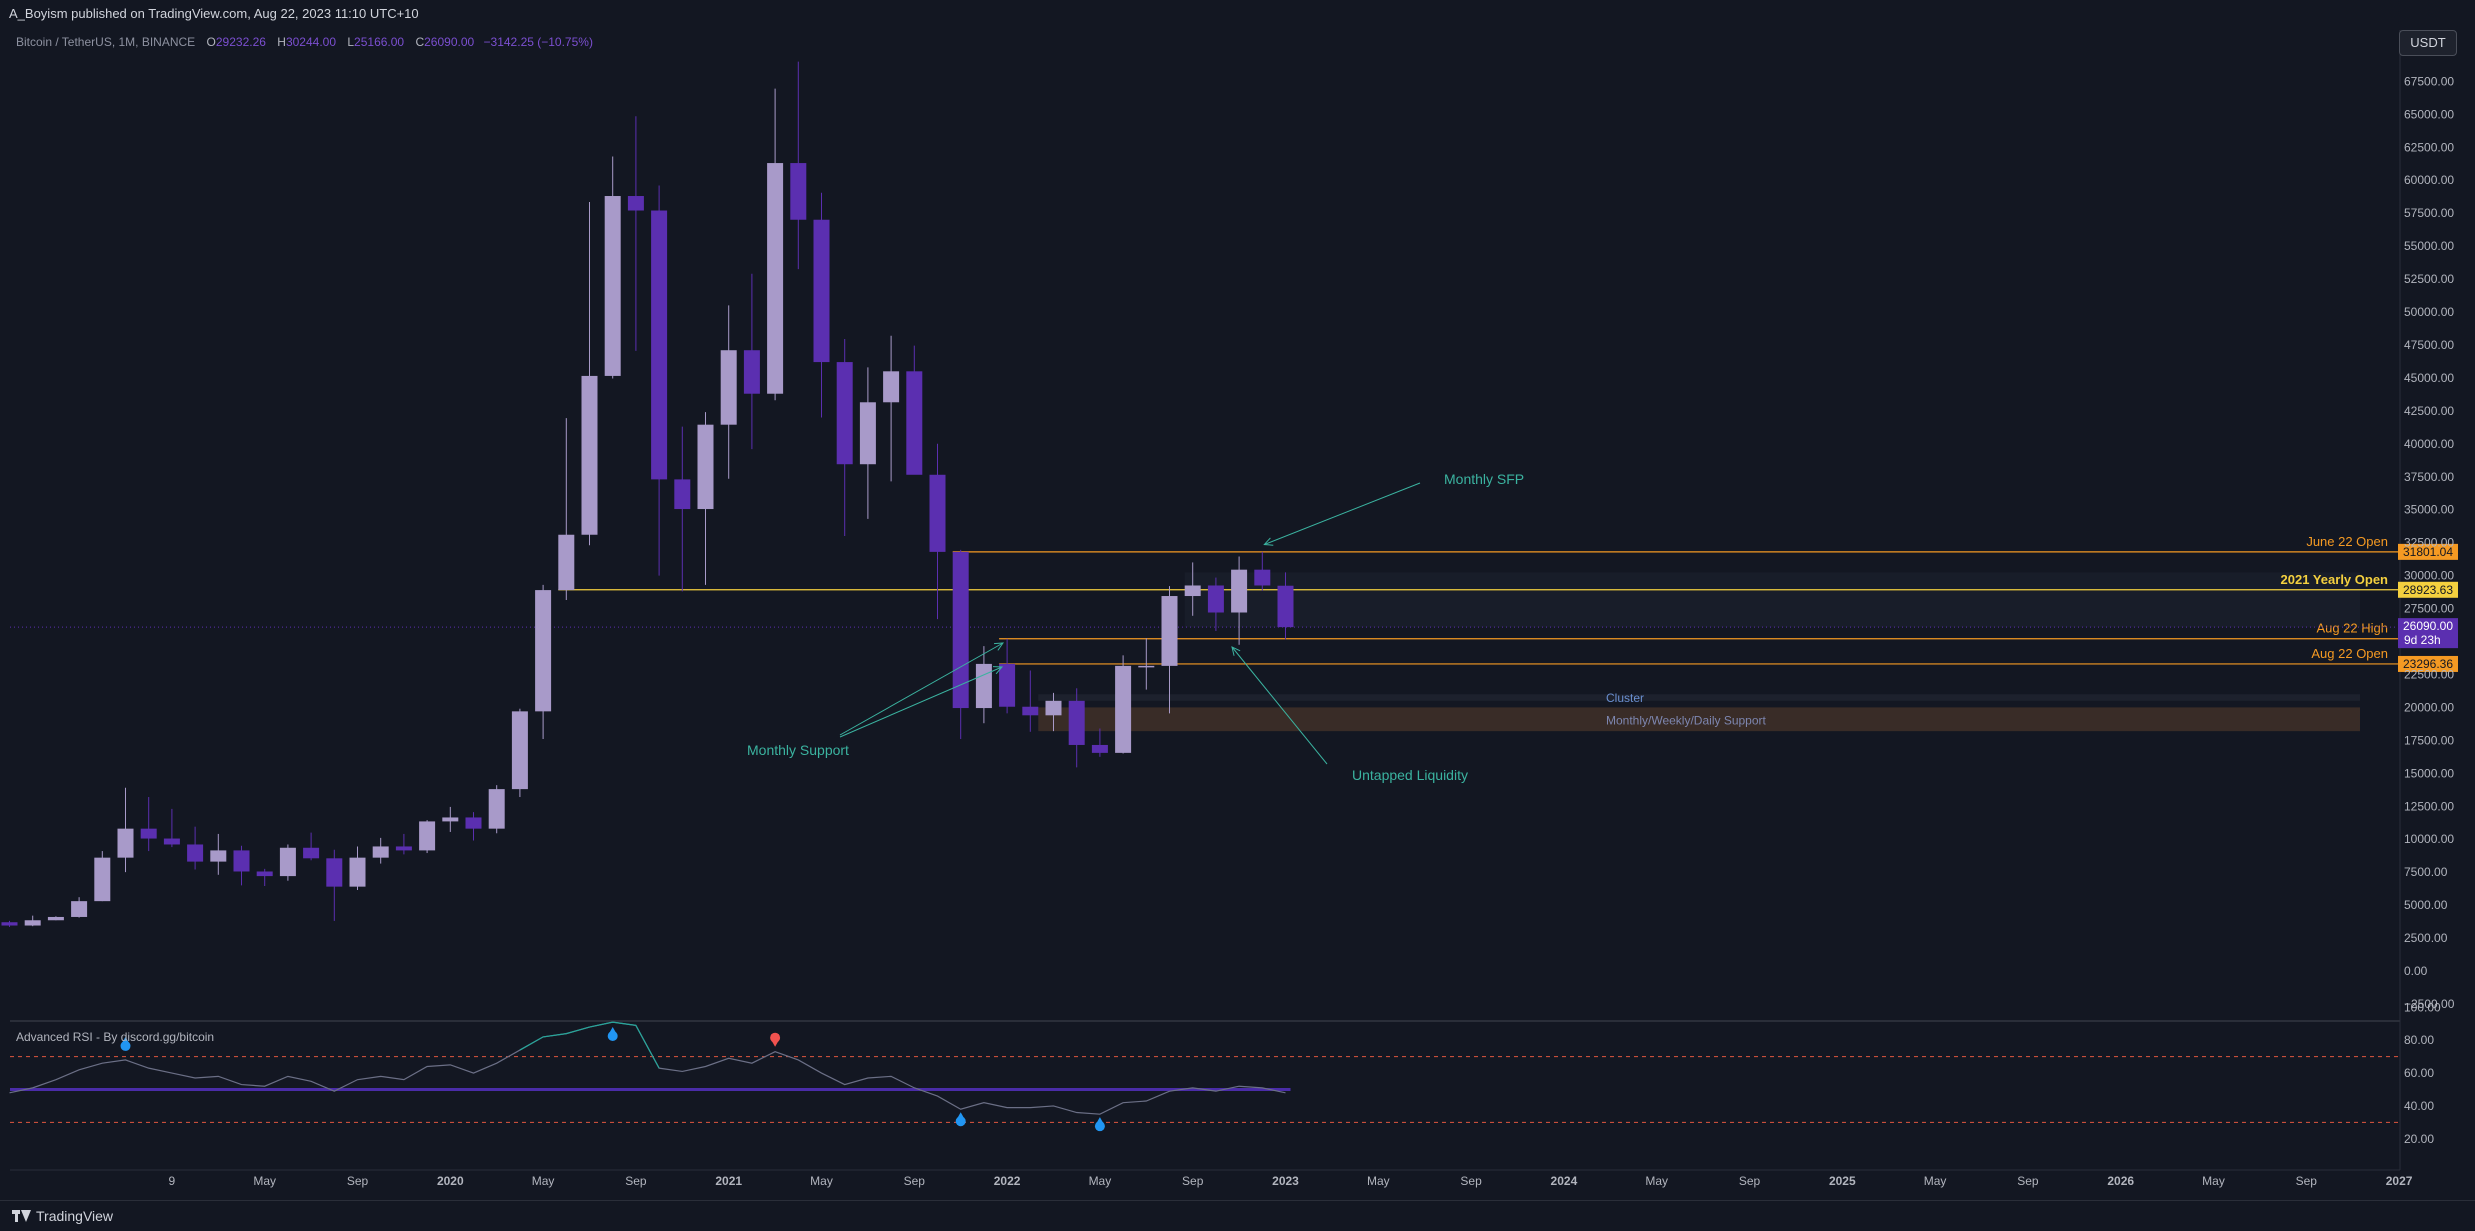 This screenshot has width=2475, height=1231. I want to click on open-value: 29232.26, so click(240, 42).